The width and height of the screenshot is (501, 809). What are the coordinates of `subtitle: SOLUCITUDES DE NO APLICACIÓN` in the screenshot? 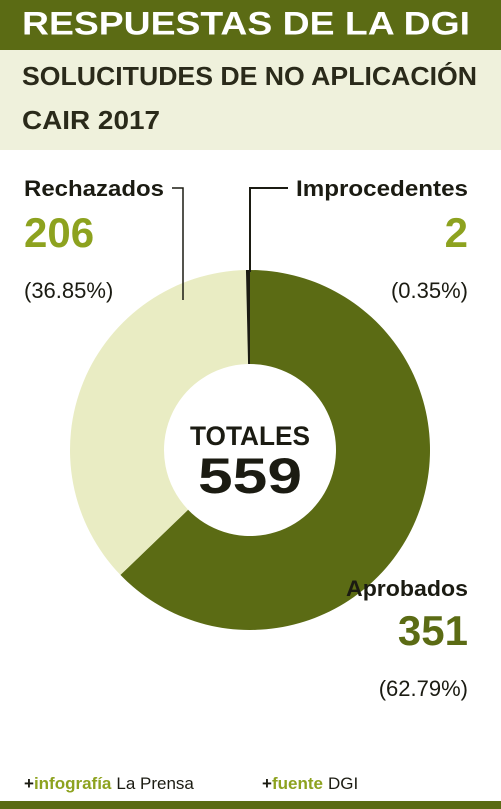 It's located at (249, 76).